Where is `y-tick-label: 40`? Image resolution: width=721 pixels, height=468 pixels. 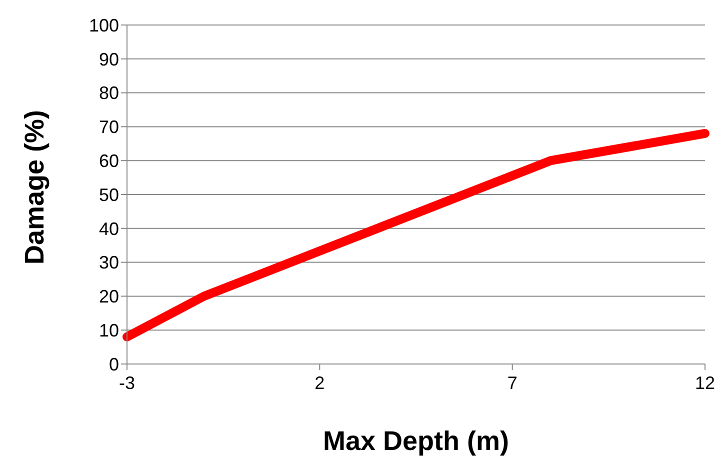
y-tick-label: 40 is located at coordinates (108, 228).